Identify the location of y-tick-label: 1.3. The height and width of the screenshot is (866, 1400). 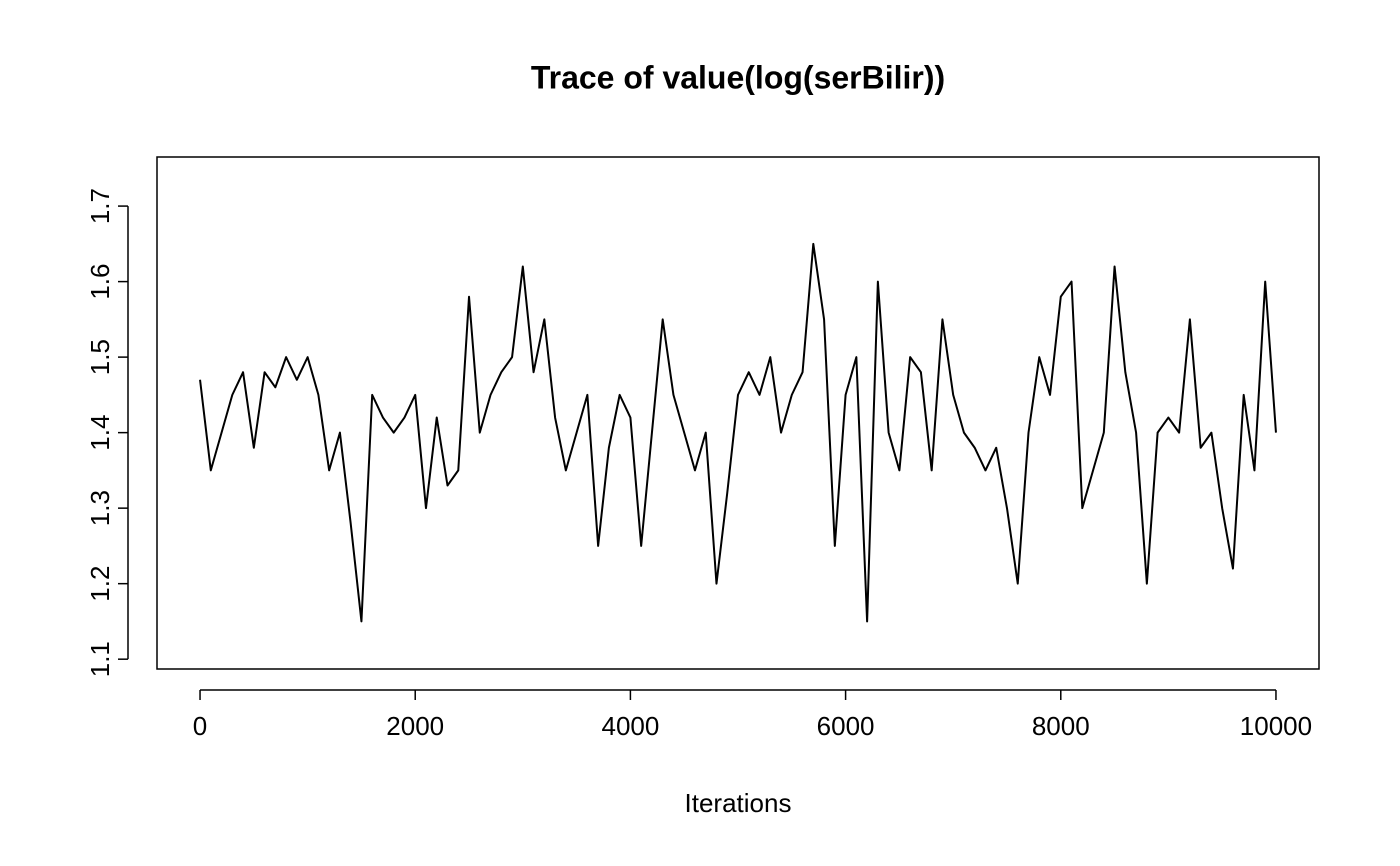
(100, 508).